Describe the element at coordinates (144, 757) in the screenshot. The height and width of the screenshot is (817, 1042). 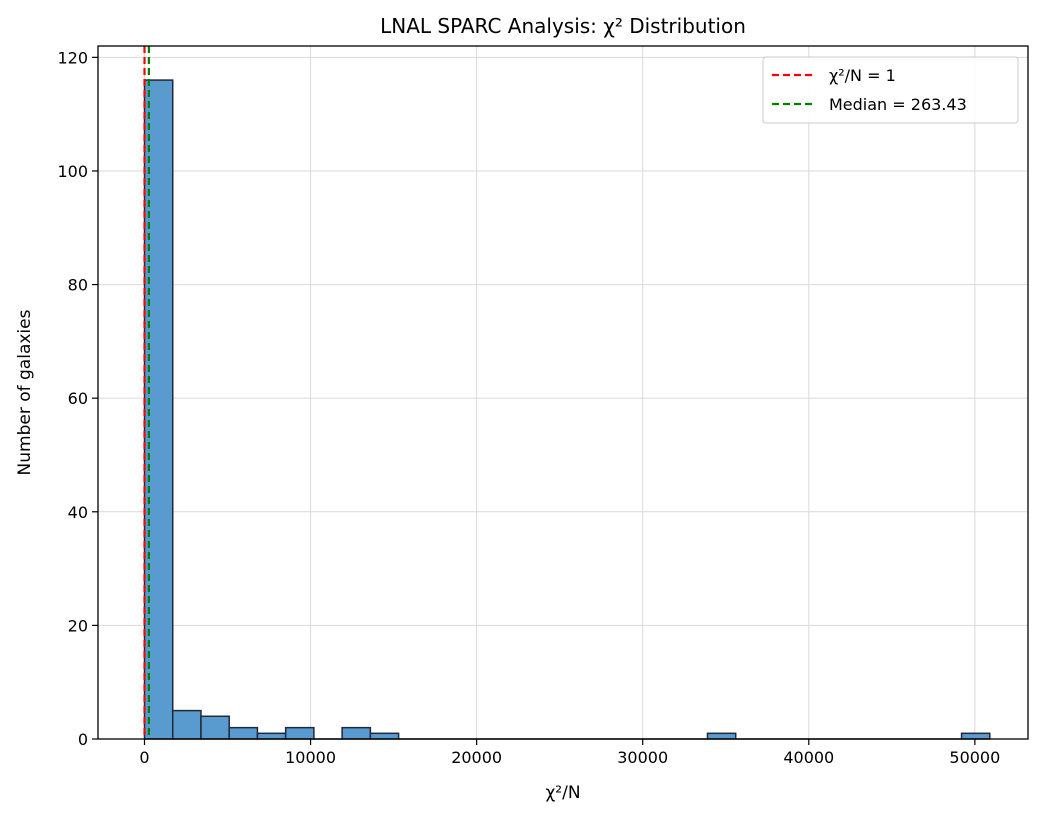
I see `x-tick-label-0: 0` at that location.